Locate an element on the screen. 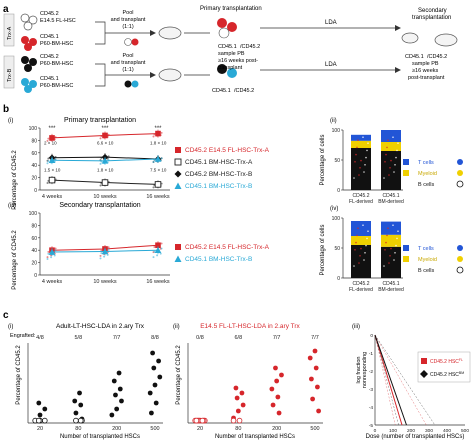 Image resolution: width=474 pixels, height=441 pixels. legend-label: CD45.2 HSCFL is located at coordinates (446, 361).